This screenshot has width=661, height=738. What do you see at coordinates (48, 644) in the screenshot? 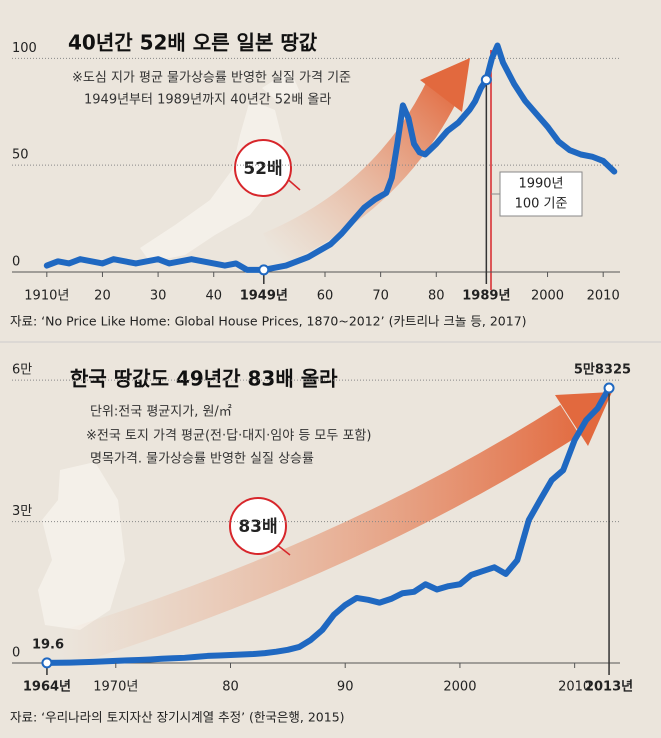
I see `value-label: 19.6` at bounding box center [48, 644].